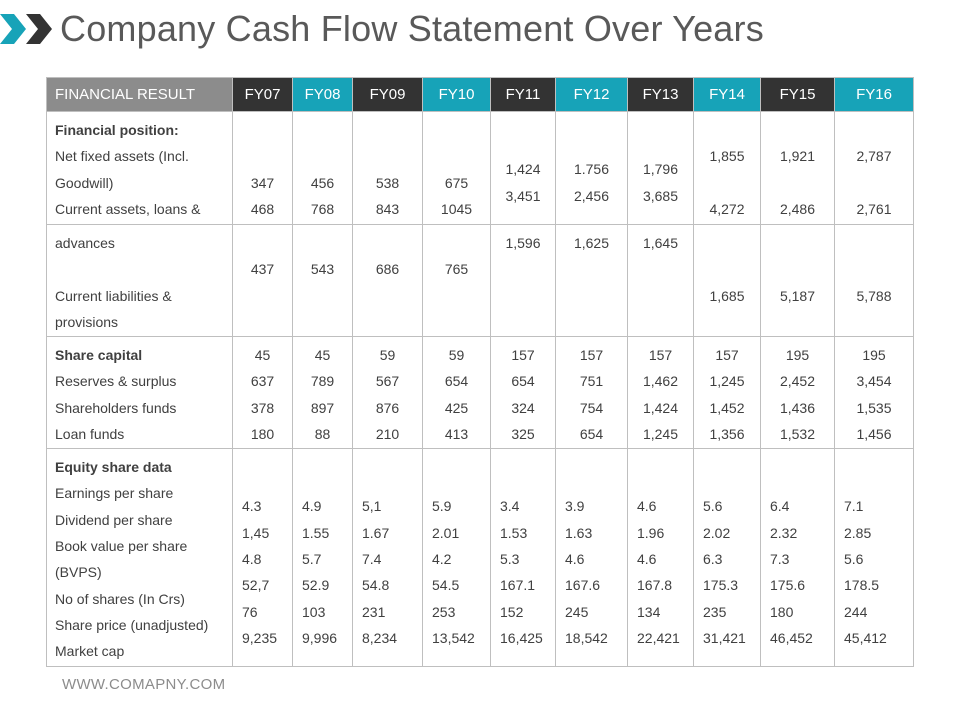 The image size is (960, 720). I want to click on cell-value: 413, so click(456, 434).